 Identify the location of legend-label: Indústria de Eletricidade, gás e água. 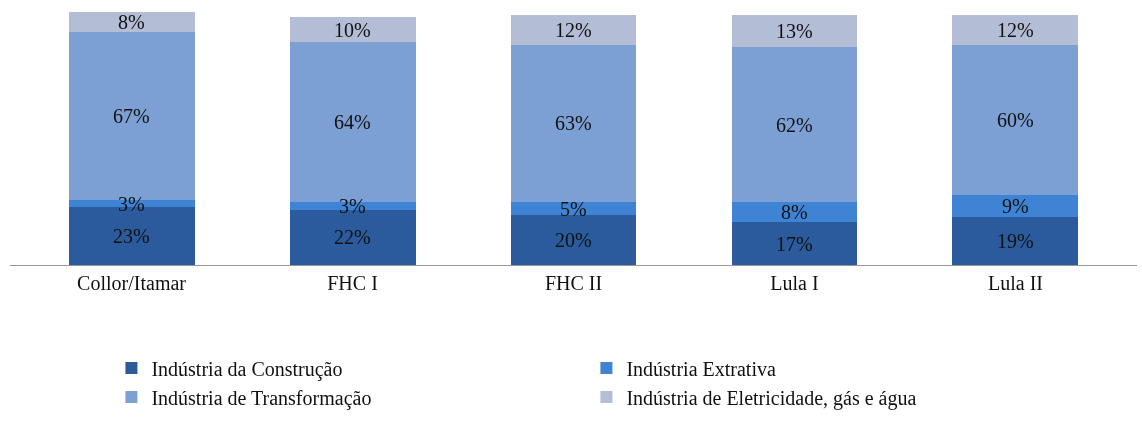
(771, 398).